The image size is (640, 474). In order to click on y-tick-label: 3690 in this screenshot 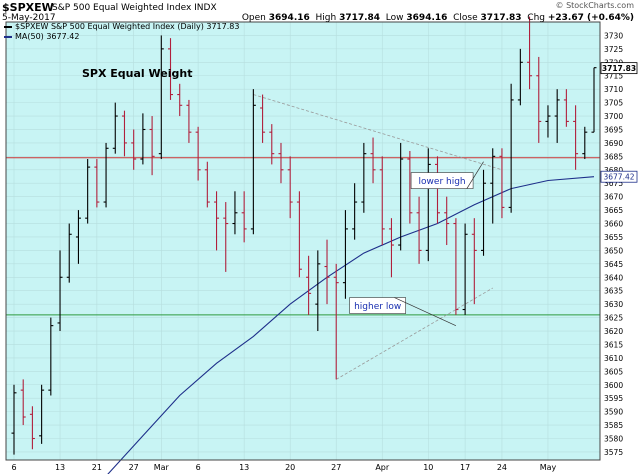, I will do `click(613, 143)`.